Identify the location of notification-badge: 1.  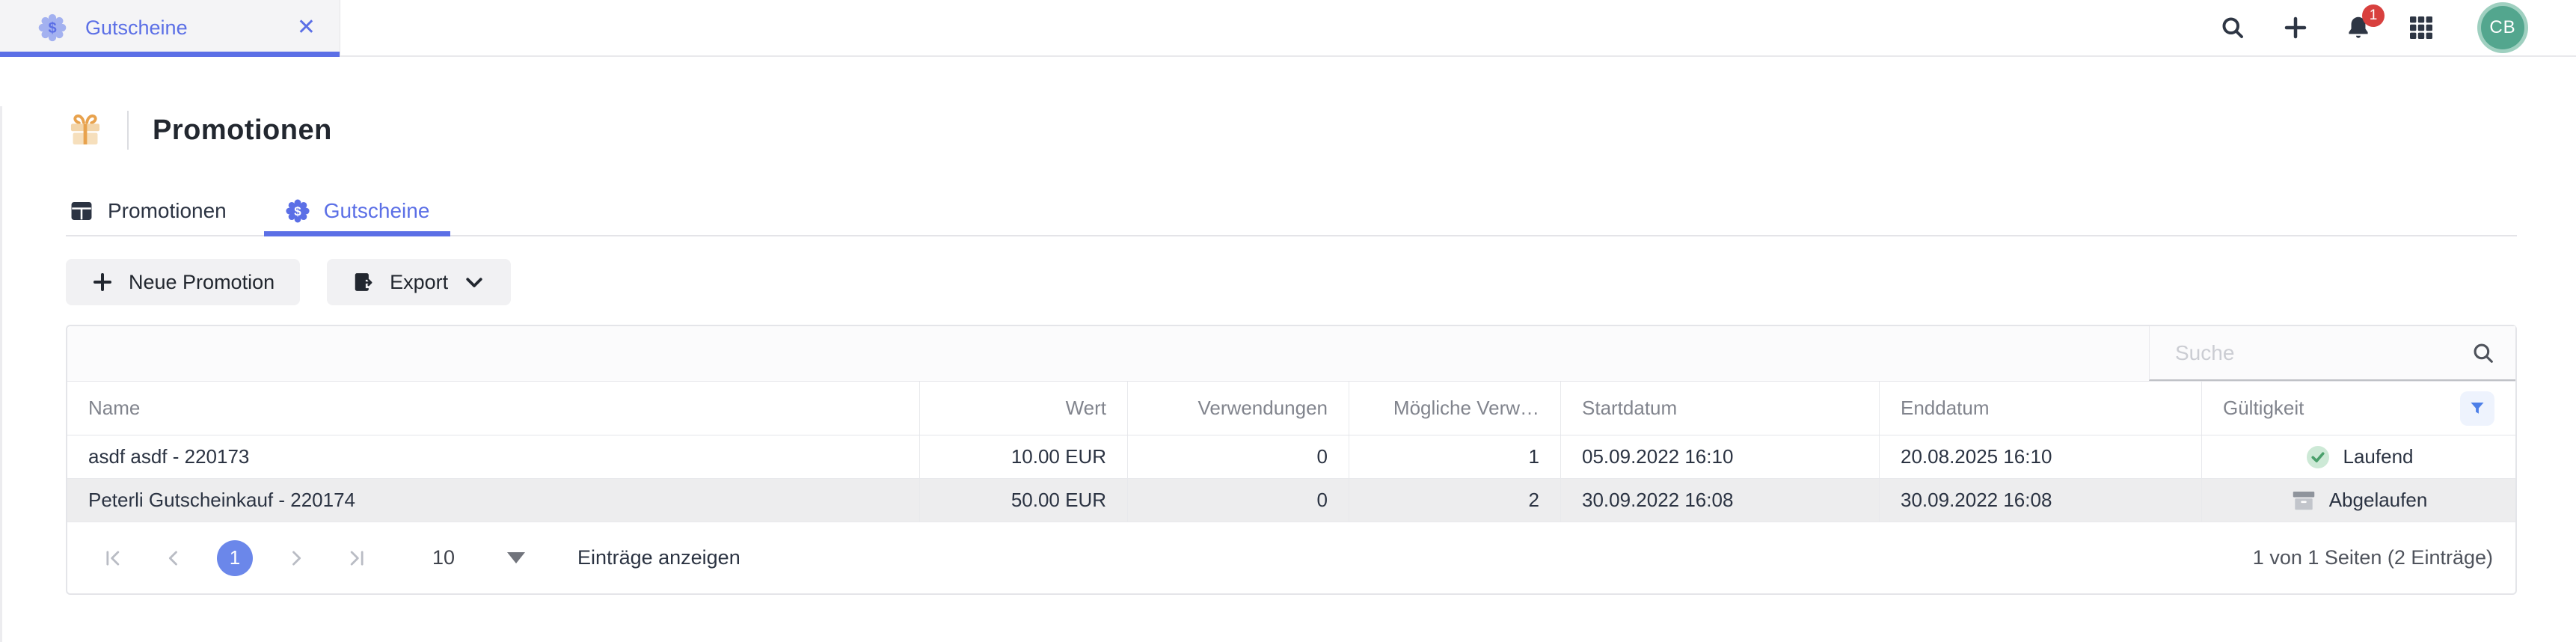
(2373, 15).